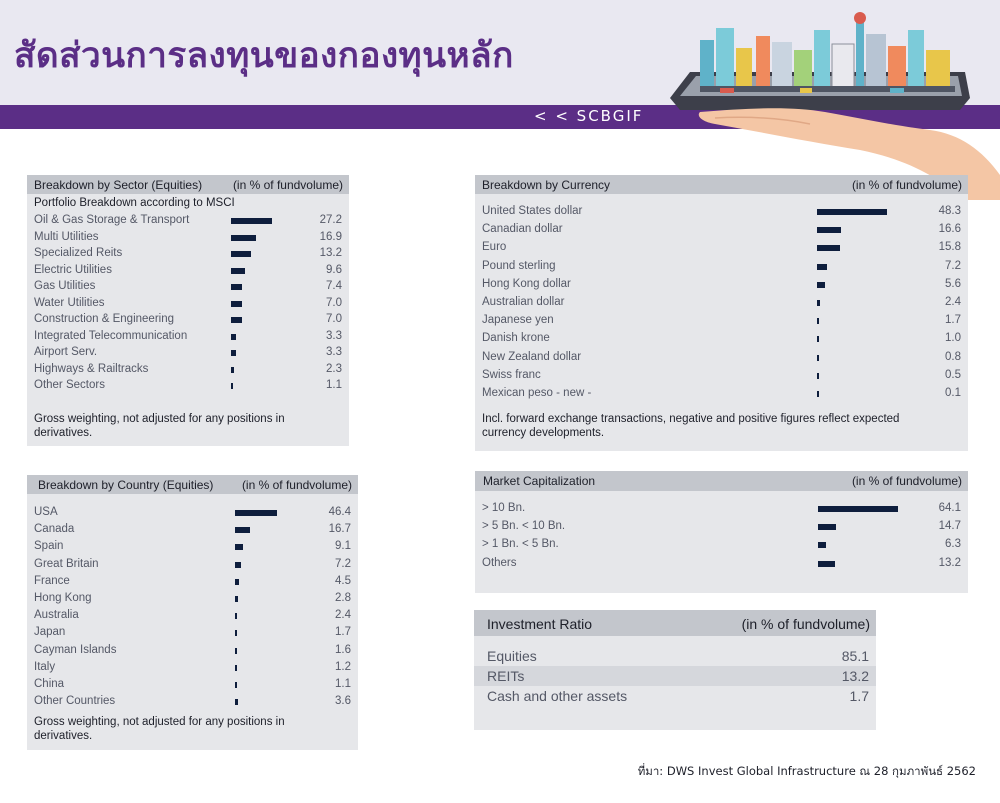 The width and height of the screenshot is (1000, 803). I want to click on country-row-value: 4.5, so click(343, 580).